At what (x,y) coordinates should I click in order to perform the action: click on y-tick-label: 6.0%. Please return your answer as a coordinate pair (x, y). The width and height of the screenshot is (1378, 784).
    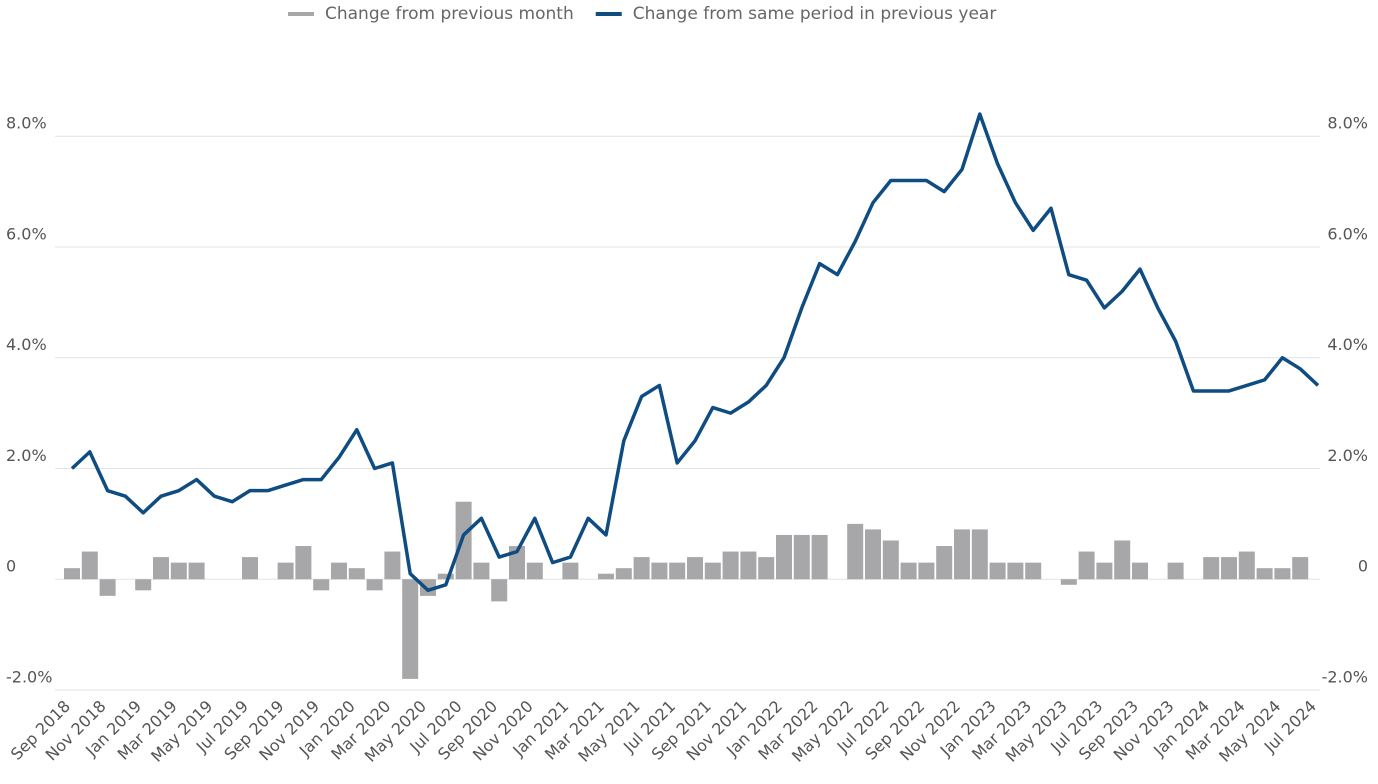
    Looking at the image, I should click on (26, 233).